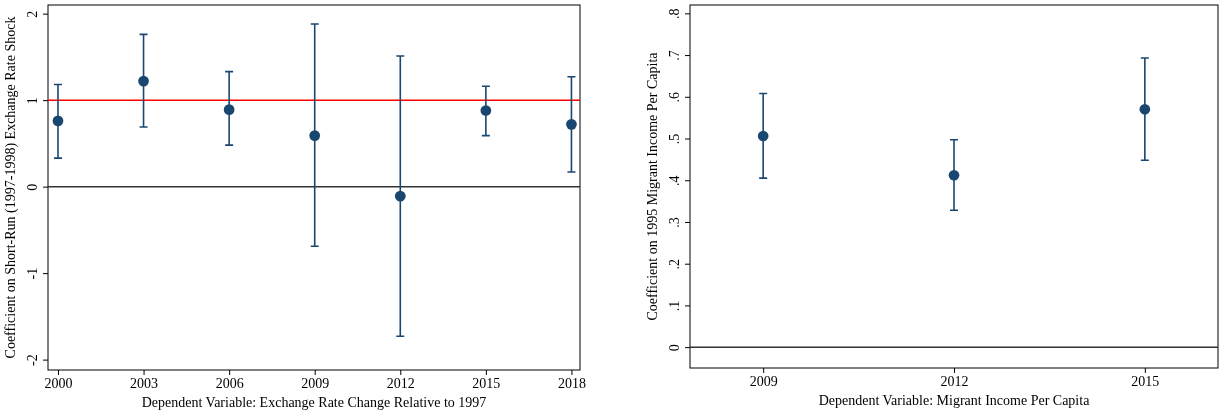 This screenshot has height=419, width=1225. What do you see at coordinates (33, 360) in the screenshot?
I see `y-tick-label: -2` at bounding box center [33, 360].